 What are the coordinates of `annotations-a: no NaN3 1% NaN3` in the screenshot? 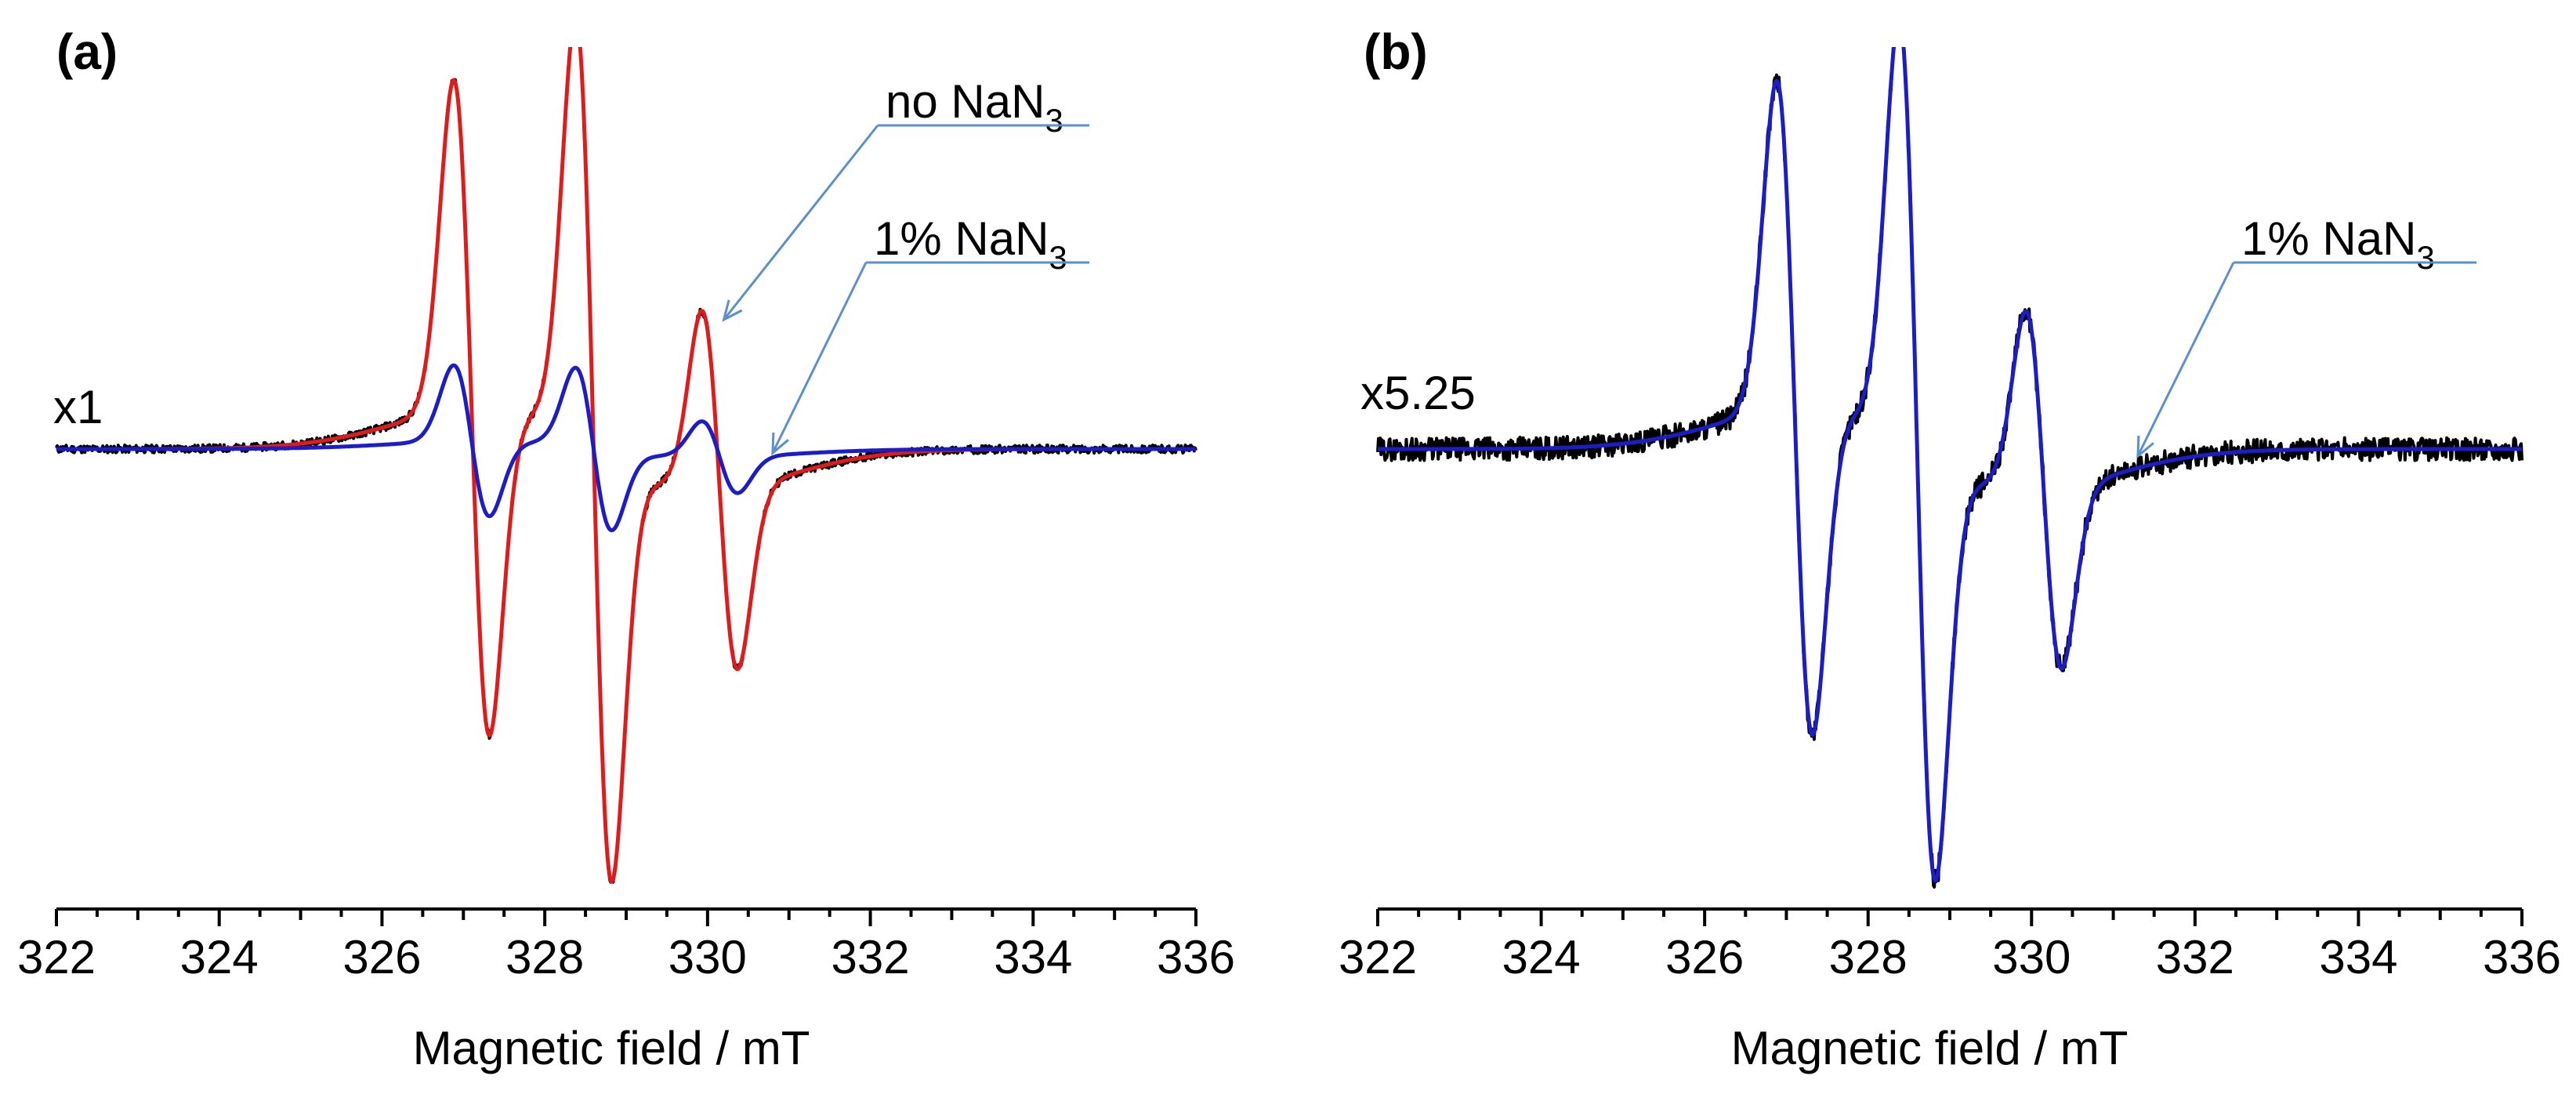 It's located at (905, 265).